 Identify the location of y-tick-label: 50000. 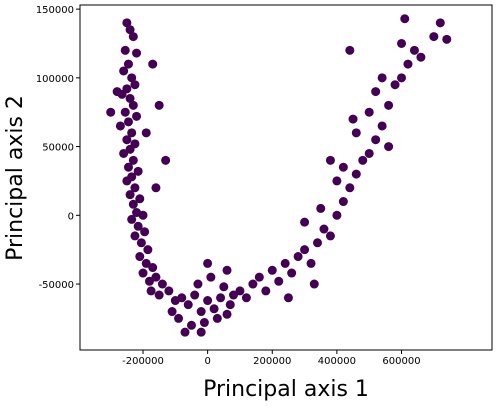
(58, 148).